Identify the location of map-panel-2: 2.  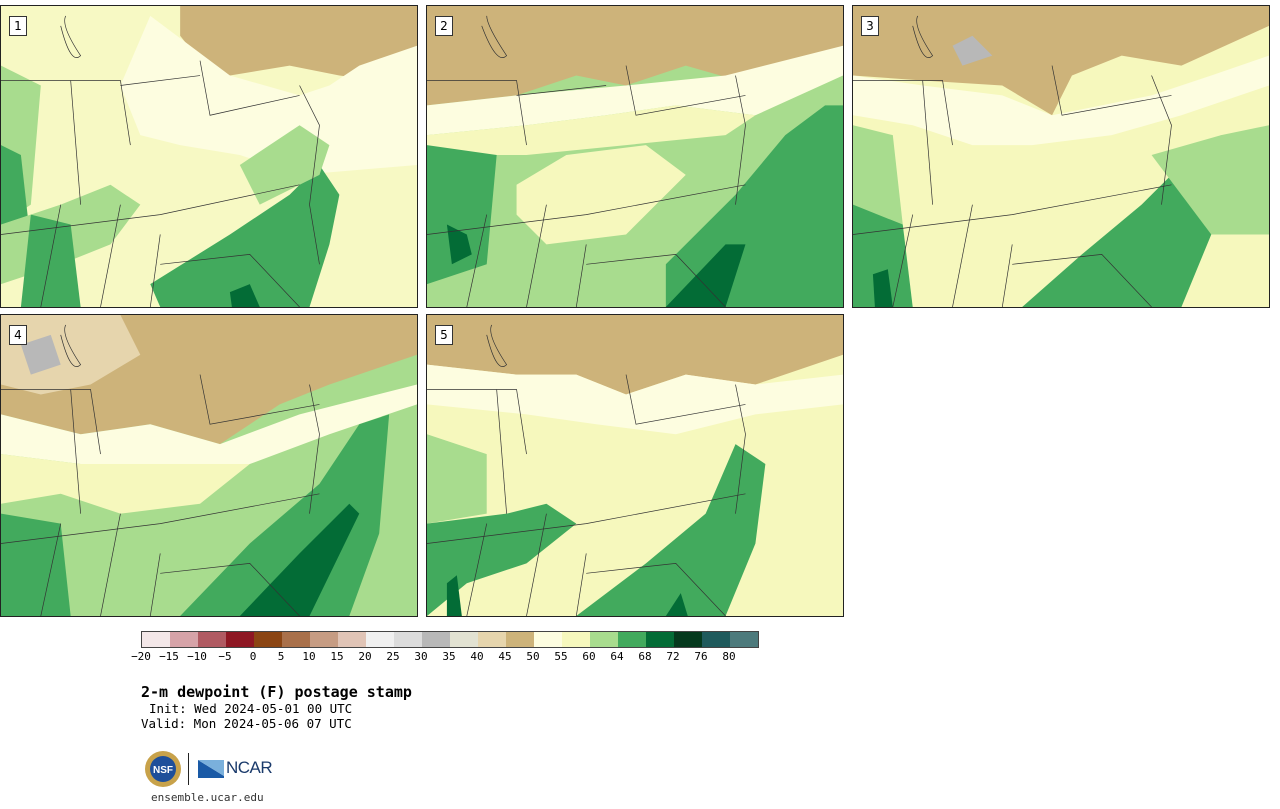
(635, 156).